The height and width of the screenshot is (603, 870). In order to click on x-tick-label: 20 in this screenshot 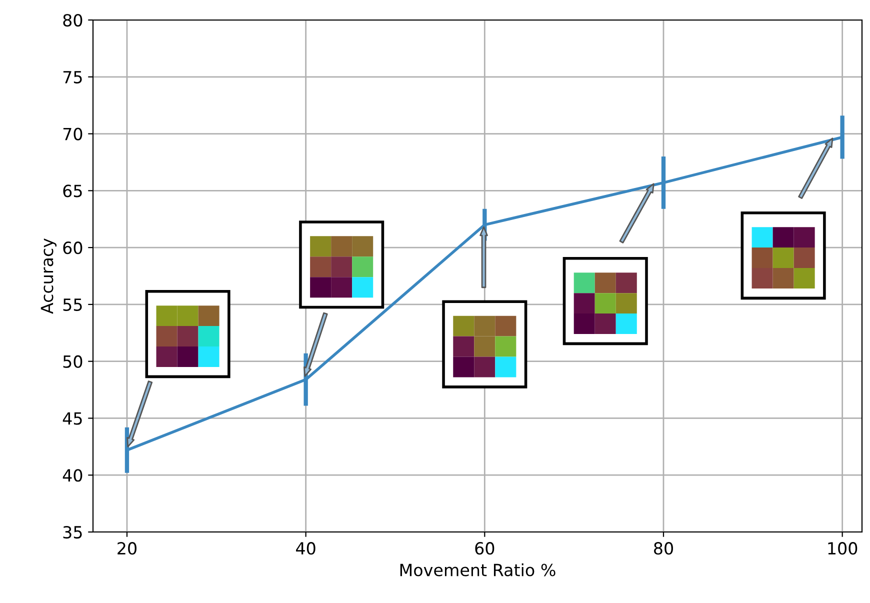, I will do `click(127, 548)`.